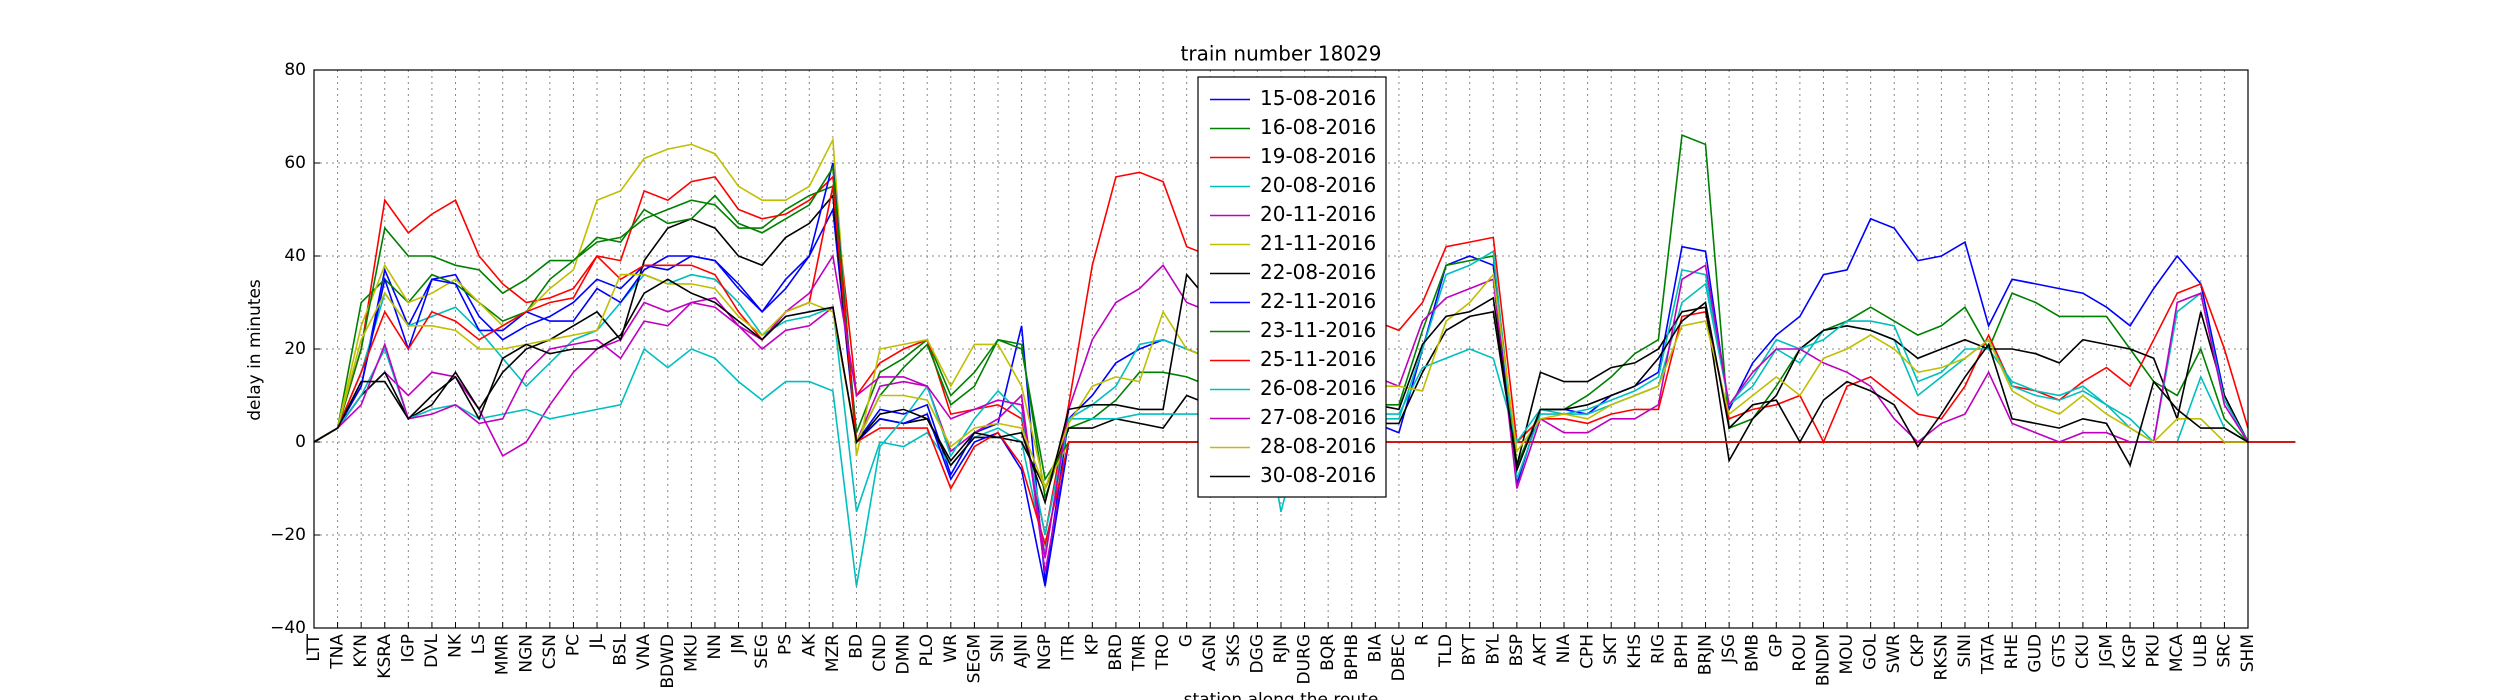 This screenshot has width=2500, height=700. I want to click on x-tick-label: PC, so click(573, 645).